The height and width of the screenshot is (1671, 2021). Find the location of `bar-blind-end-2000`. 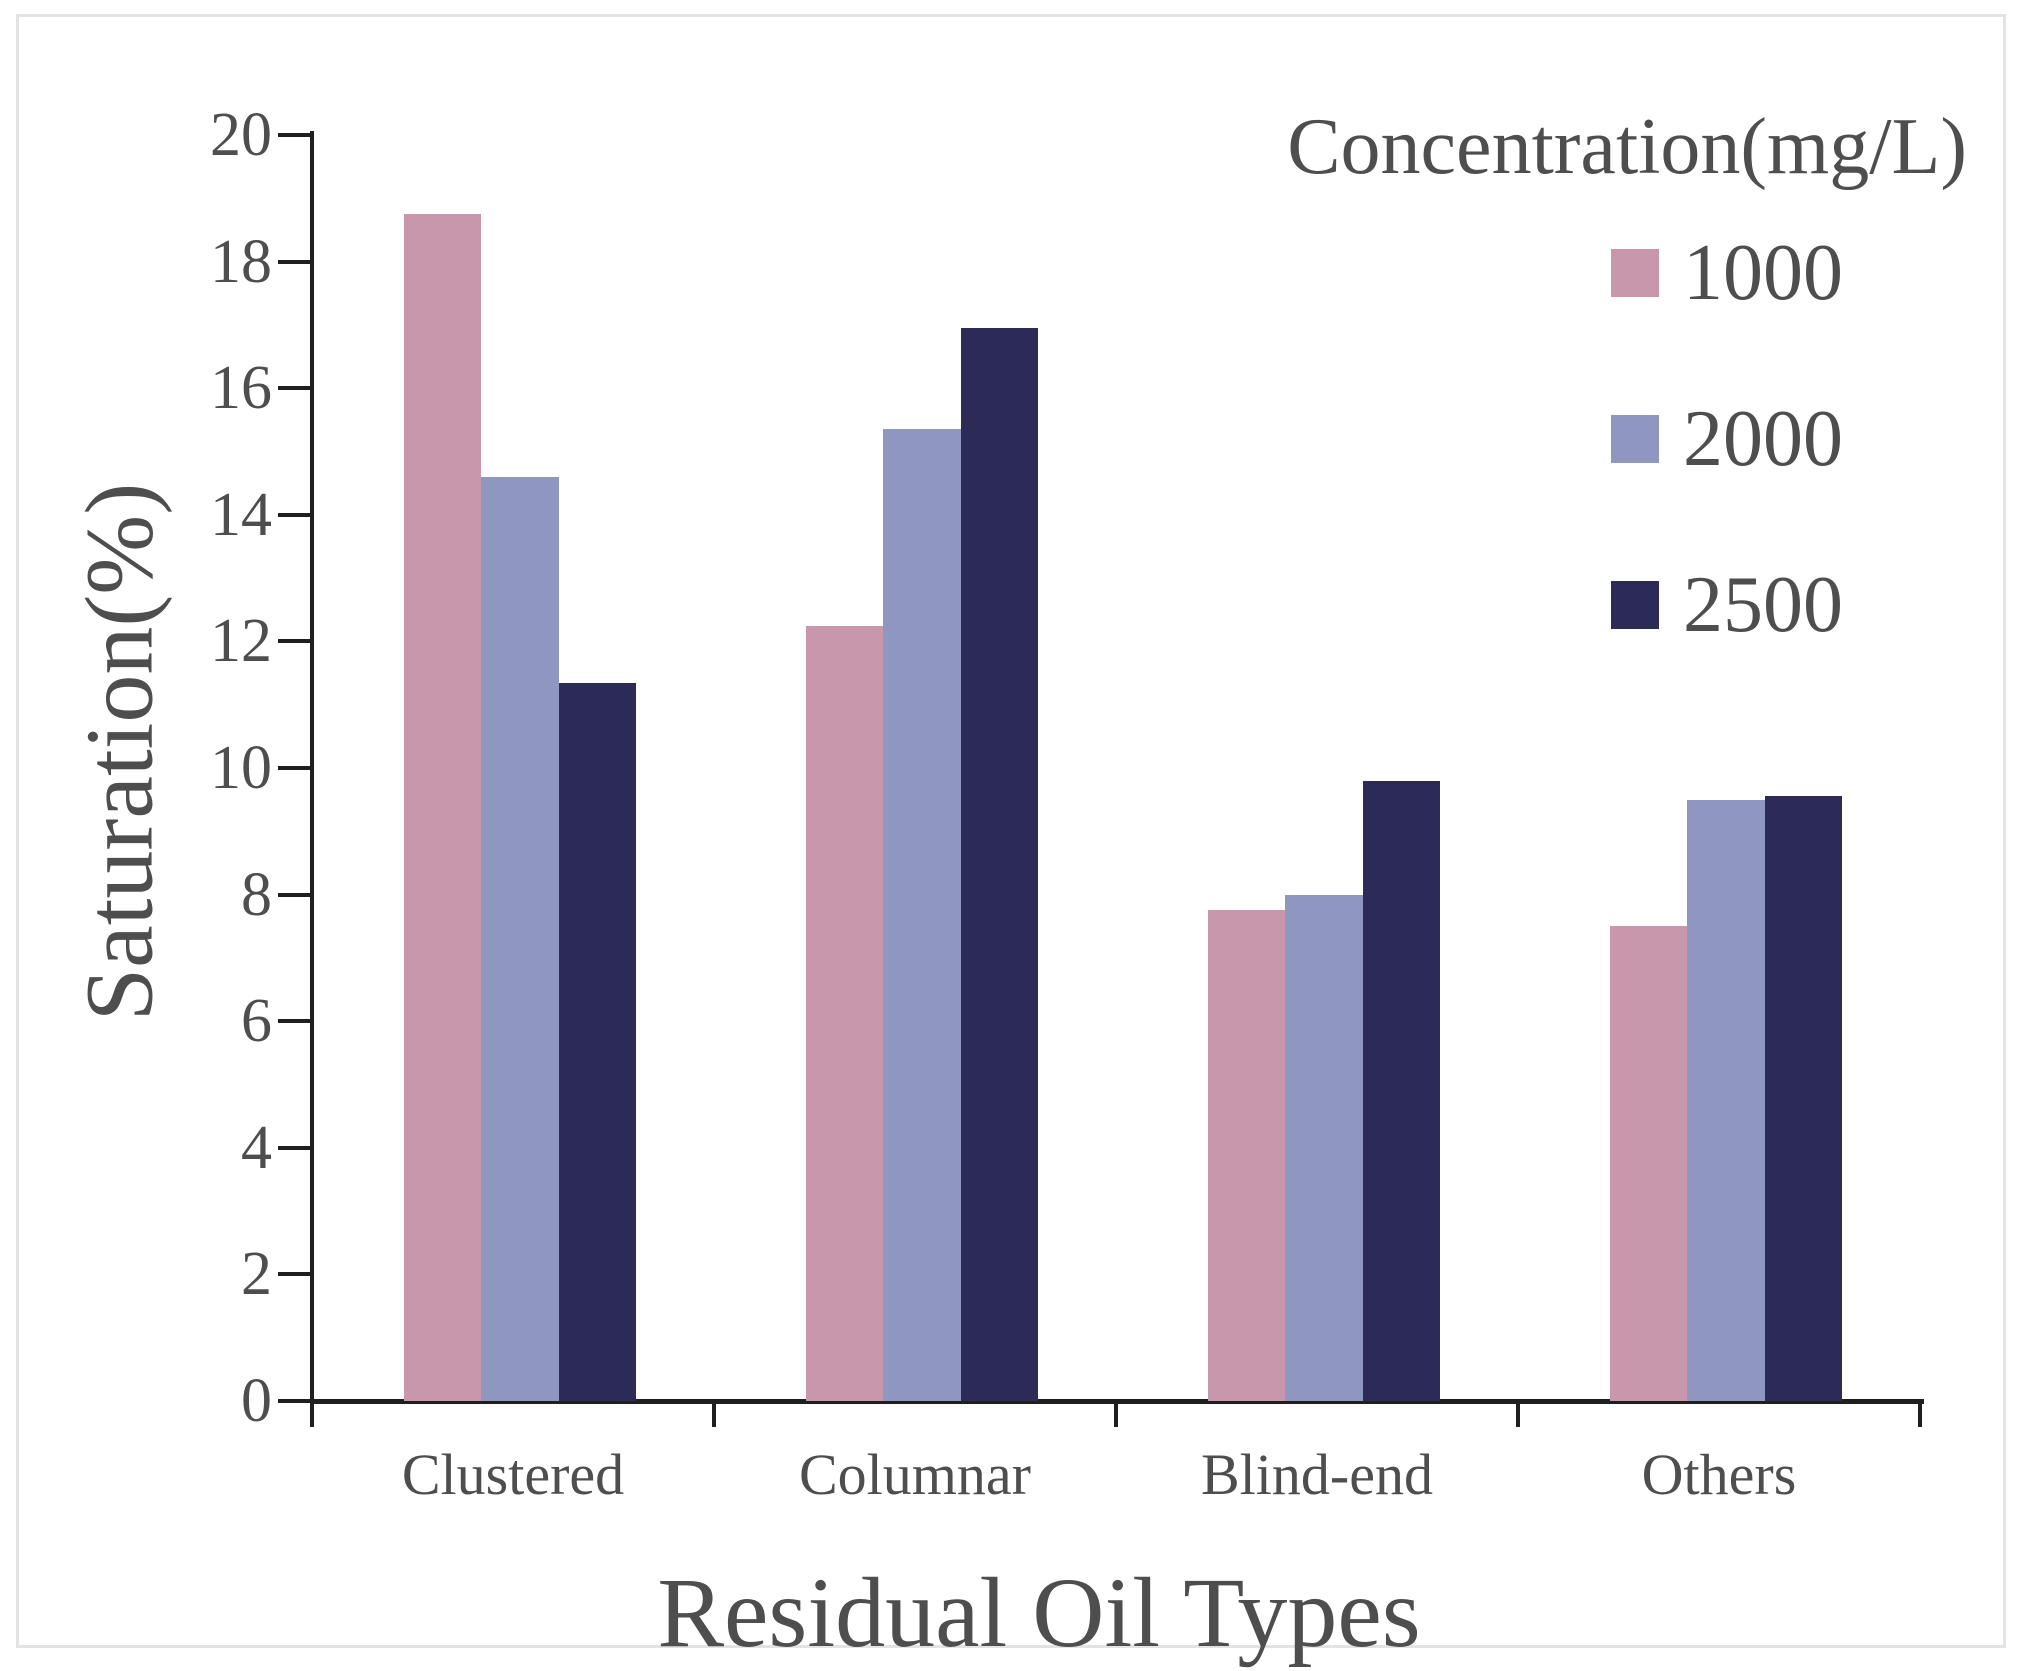

bar-blind-end-2000 is located at coordinates (1324, 1147).